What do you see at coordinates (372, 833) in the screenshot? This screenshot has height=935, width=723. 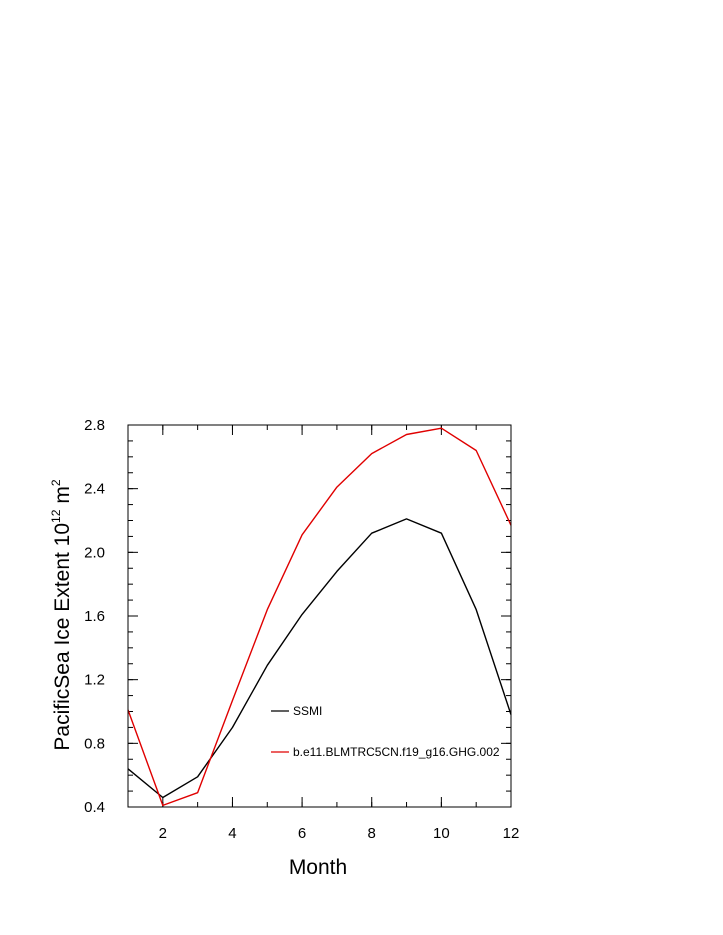 I see `x-tick-label: 8` at bounding box center [372, 833].